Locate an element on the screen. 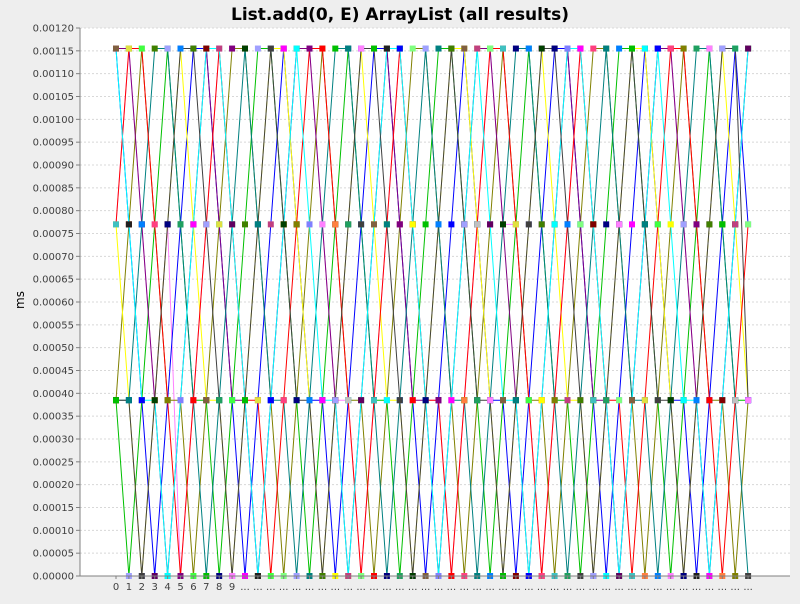  y-tick-label: 0.00070 is located at coordinates (53, 257).